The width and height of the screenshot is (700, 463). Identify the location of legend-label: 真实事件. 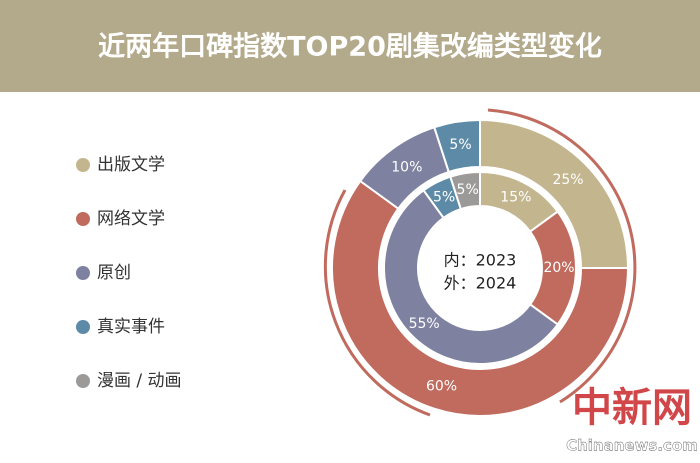
(131, 327).